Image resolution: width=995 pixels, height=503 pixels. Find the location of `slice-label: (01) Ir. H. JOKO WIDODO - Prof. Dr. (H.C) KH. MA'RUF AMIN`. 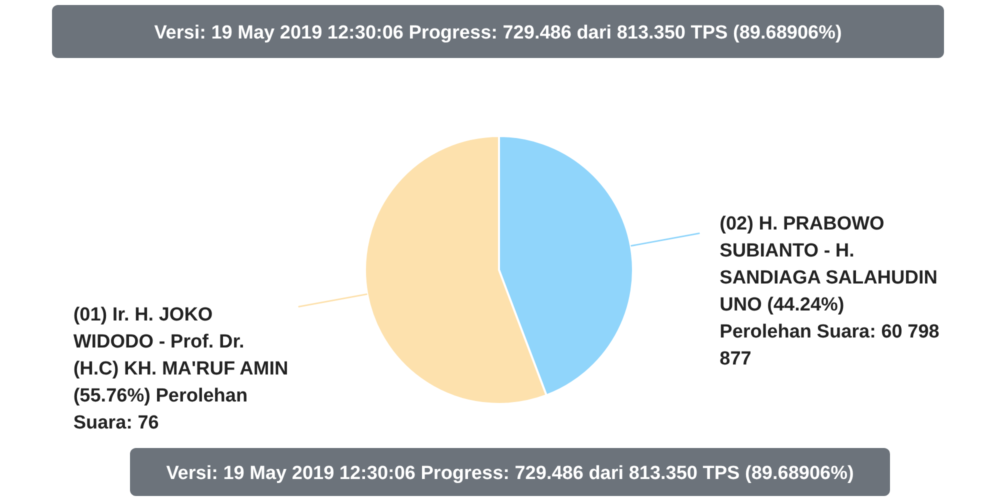

slice-label: (01) Ir. H. JOKO WIDODO - Prof. Dr. (H.C) KH. MA'RUF AMIN is located at coordinates (180, 342).